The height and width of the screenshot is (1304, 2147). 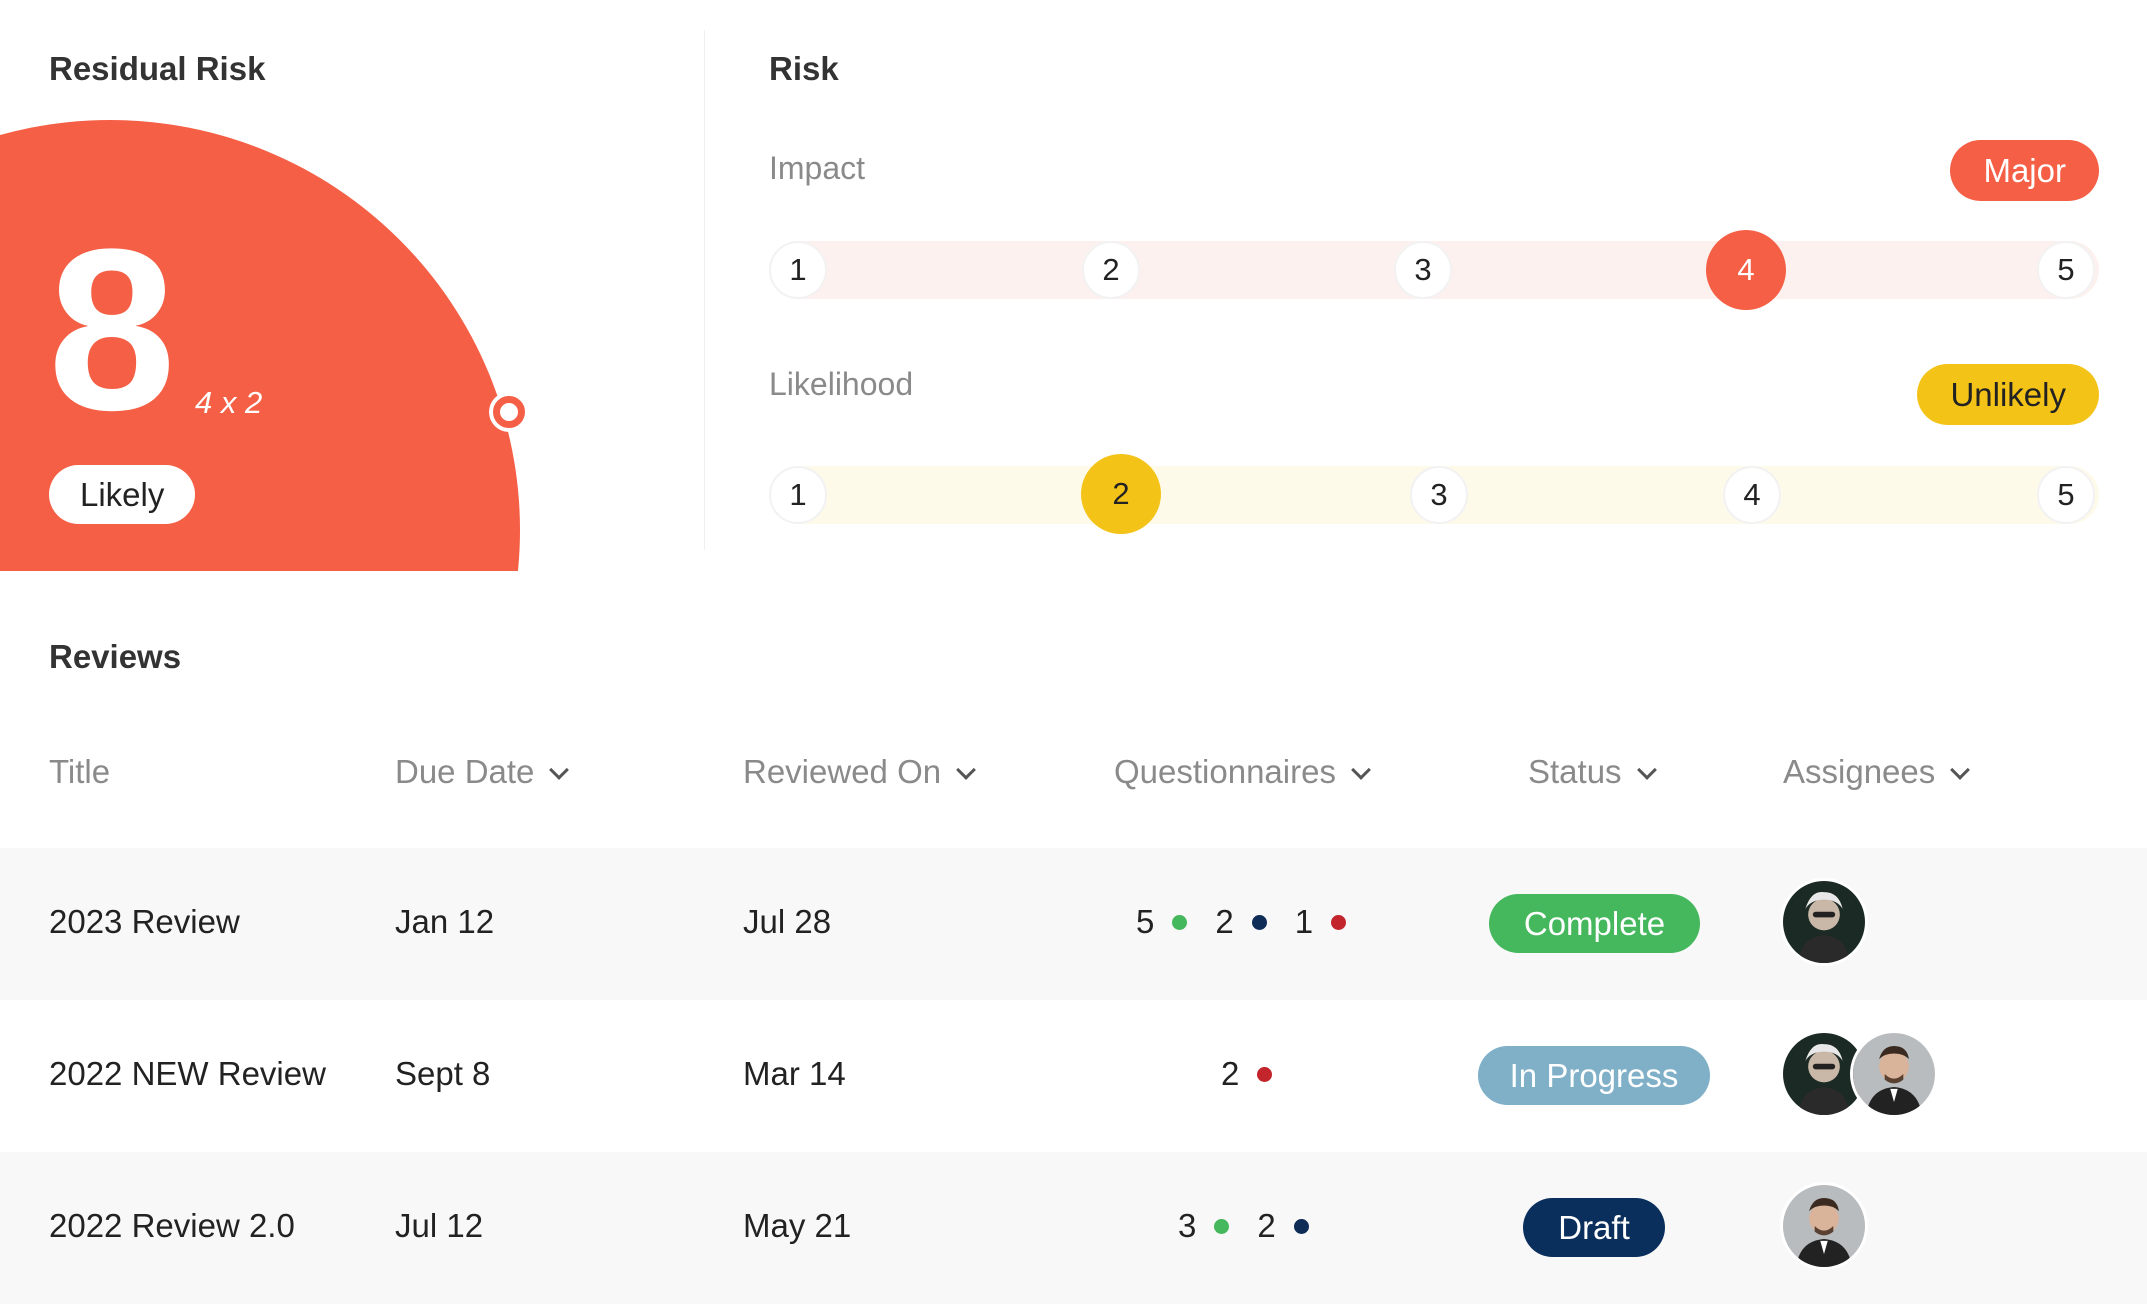 I want to click on likelihood-label: Likelihood, so click(x=841, y=384).